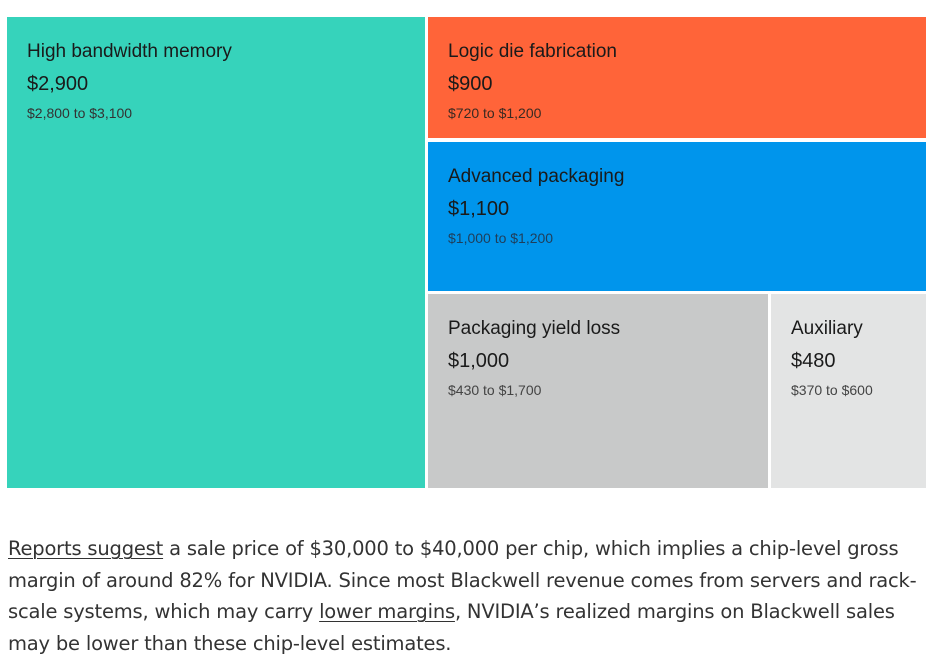  Describe the element at coordinates (536, 176) in the screenshot. I see `tile-label: Advanced packaging` at that location.